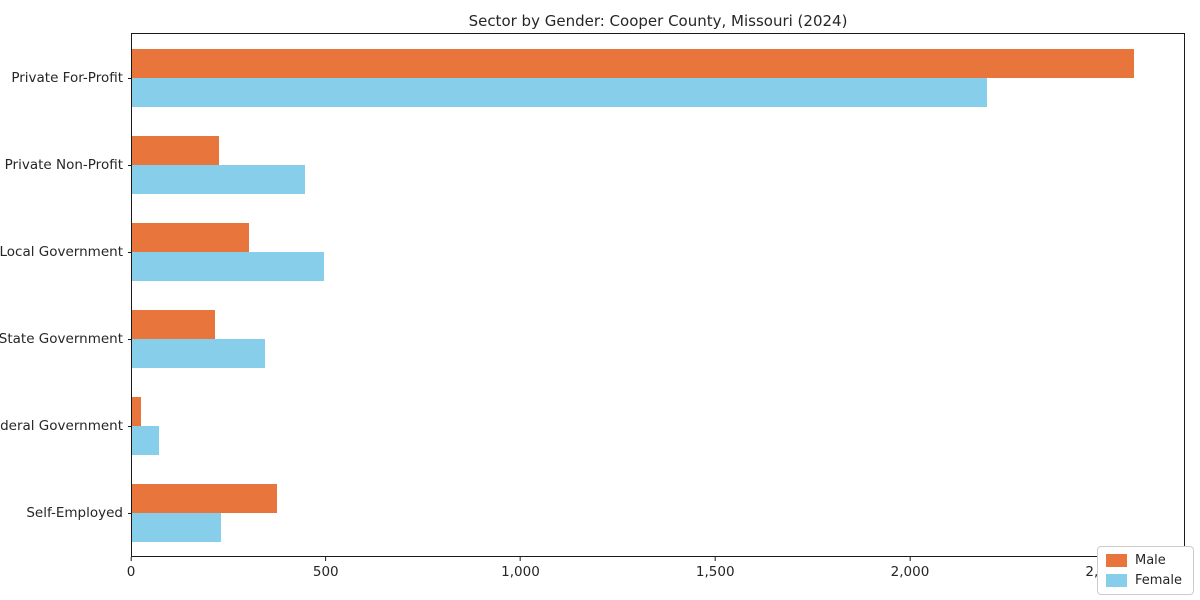 The height and width of the screenshot is (600, 1200). What do you see at coordinates (67, 77) in the screenshot?
I see `ytick-label-private-for-profit: Private For-Profit` at bounding box center [67, 77].